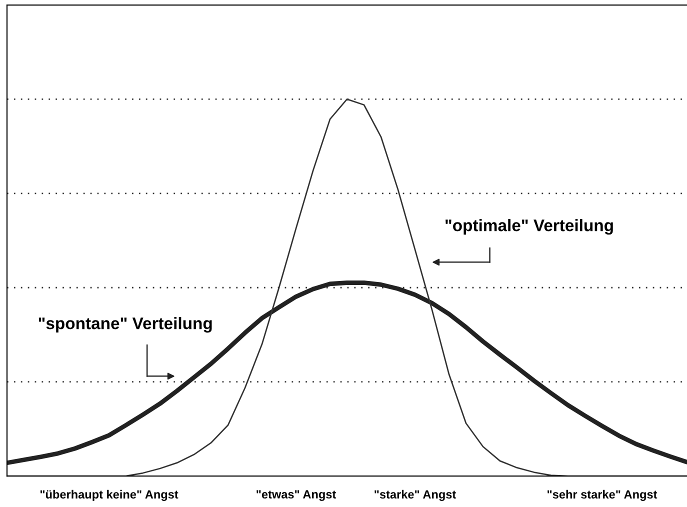 The height and width of the screenshot is (507, 687). What do you see at coordinates (109, 495) in the screenshot?
I see `x-tick-label: "überhaupt keine" Angst` at bounding box center [109, 495].